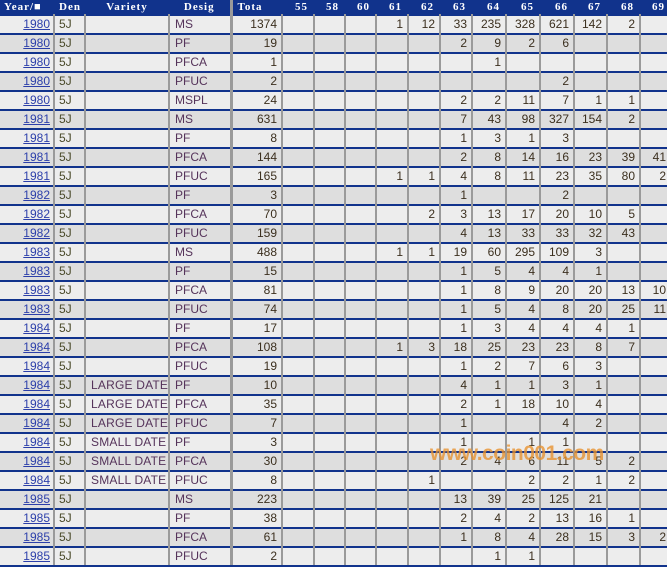 Image resolution: width=667 pixels, height=567 pixels. What do you see at coordinates (591, 328) in the screenshot?
I see `cell-g67: 4` at bounding box center [591, 328].